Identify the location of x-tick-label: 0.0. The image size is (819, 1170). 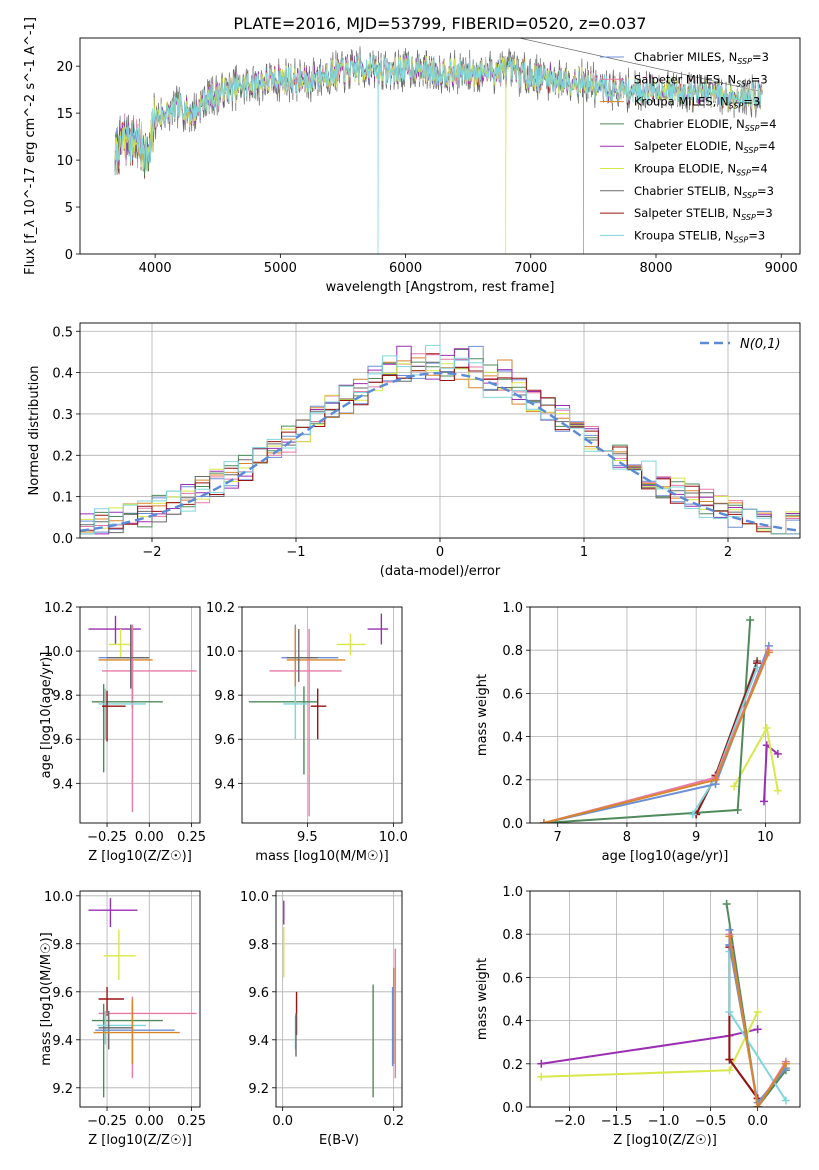
(282, 1121).